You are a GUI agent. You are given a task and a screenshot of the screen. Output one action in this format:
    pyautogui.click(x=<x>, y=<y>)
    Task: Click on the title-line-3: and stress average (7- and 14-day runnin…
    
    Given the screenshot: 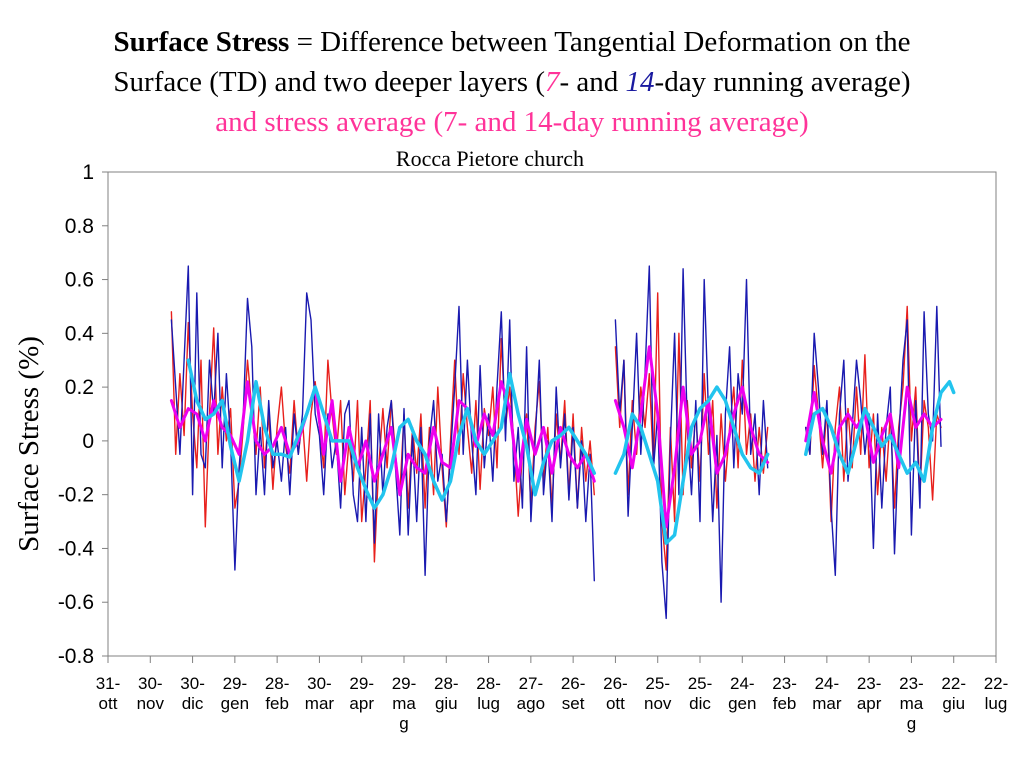 What is the action you would take?
    pyautogui.click(x=512, y=122)
    